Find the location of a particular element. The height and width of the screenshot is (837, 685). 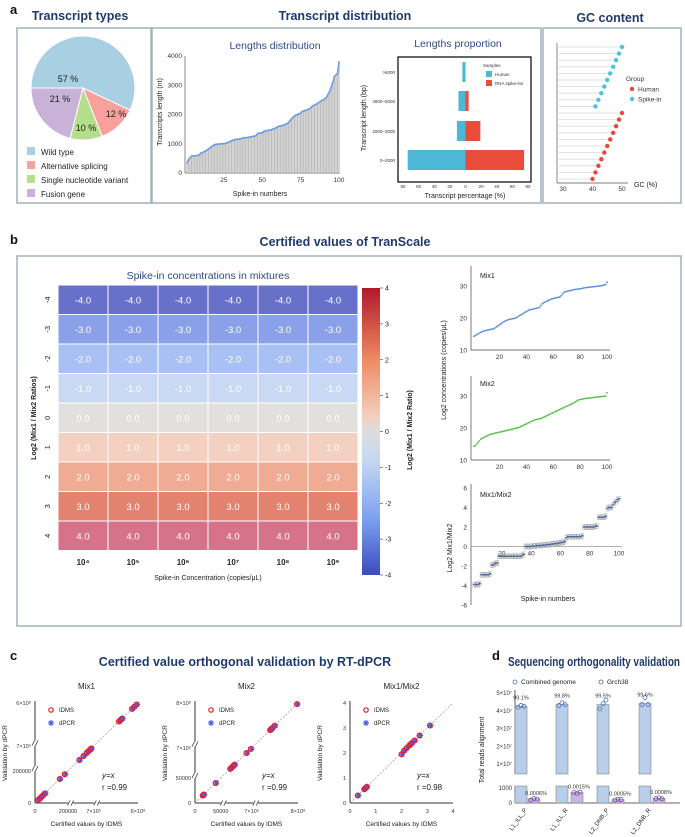

pie-slice-label: 10 % is located at coordinates (86, 128).